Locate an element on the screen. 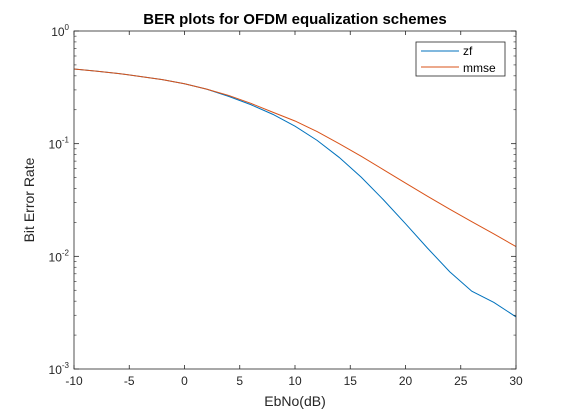 The height and width of the screenshot is (414, 570). legend-label-mmse: mmse is located at coordinates (479, 68).